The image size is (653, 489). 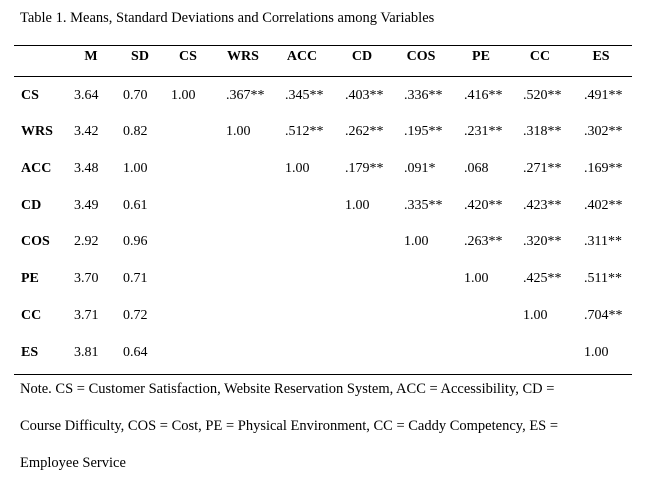 What do you see at coordinates (37, 131) in the screenshot?
I see `row-label: WRS` at bounding box center [37, 131].